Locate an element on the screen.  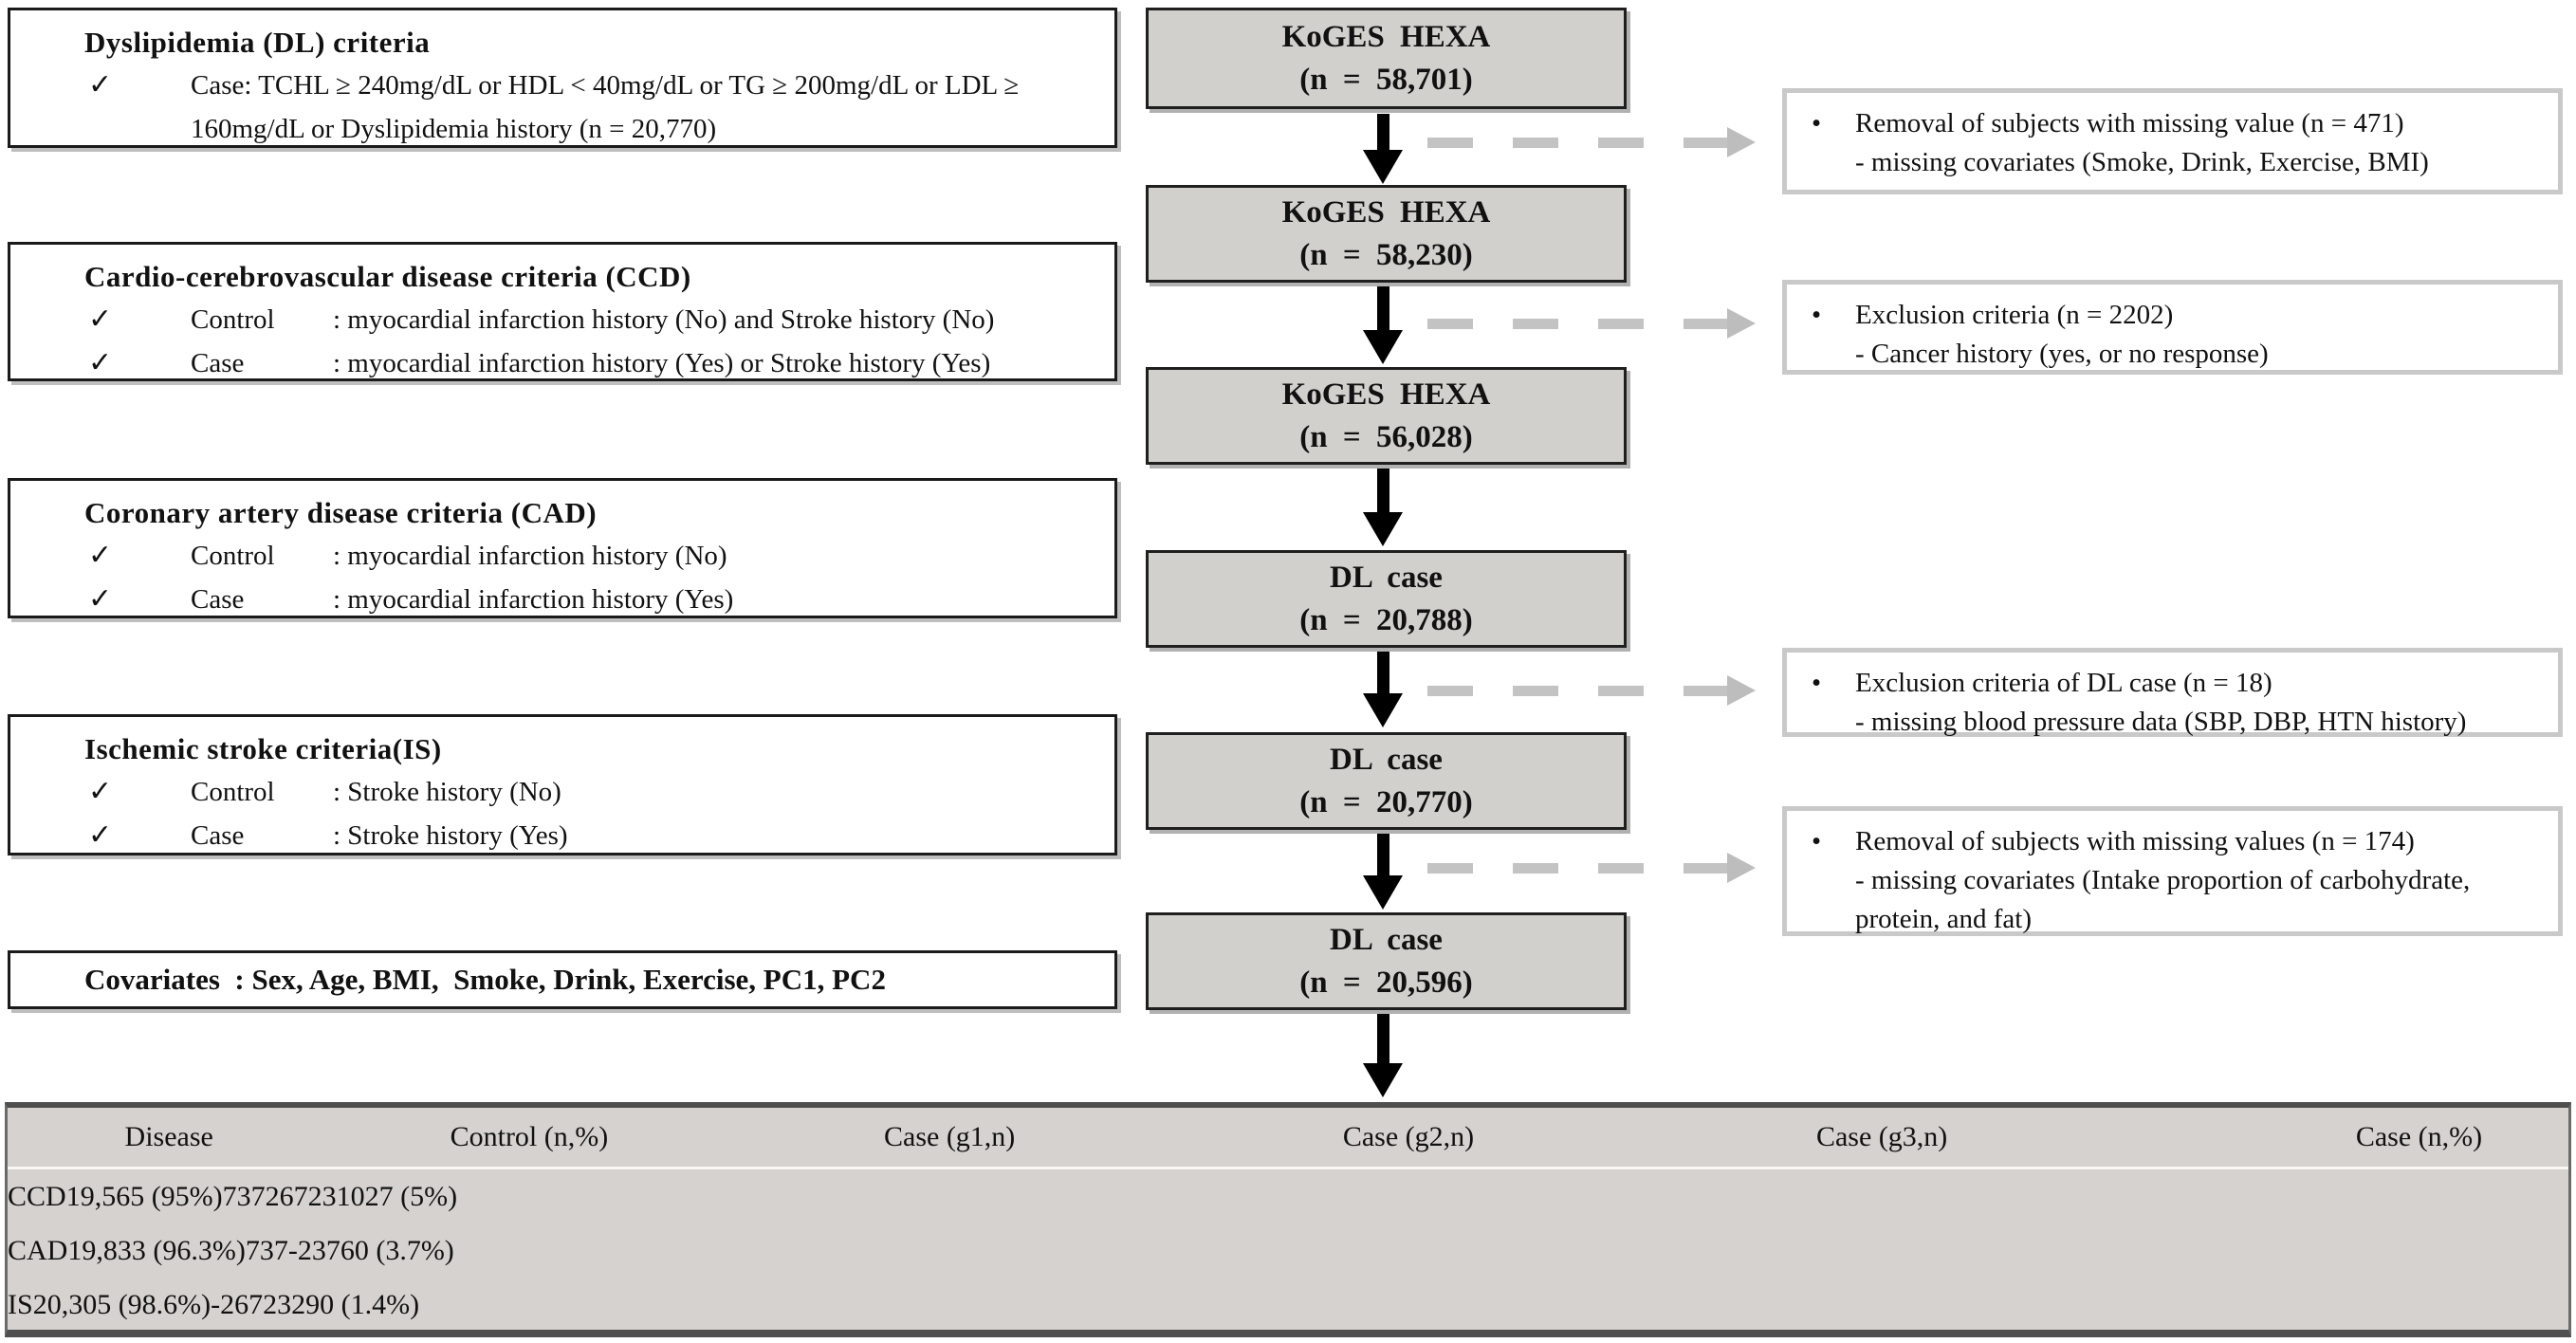
flow-box-dlcase-20788: DL case (n = 20,788) is located at coordinates (1386, 599).